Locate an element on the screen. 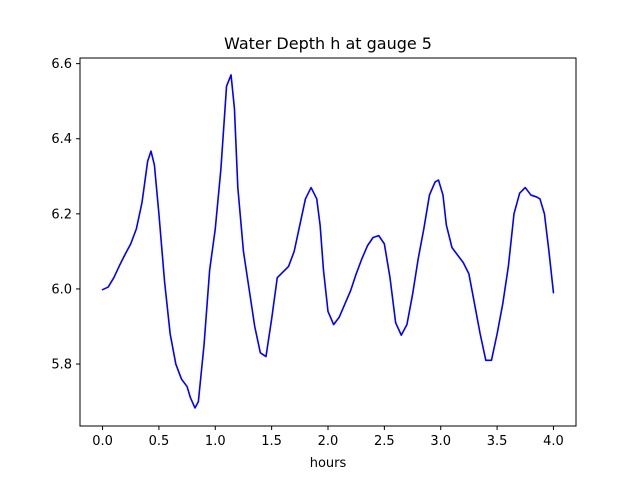 This screenshot has width=640, height=480. chart-title: Water Depth h at gauge 5 is located at coordinates (328, 43).